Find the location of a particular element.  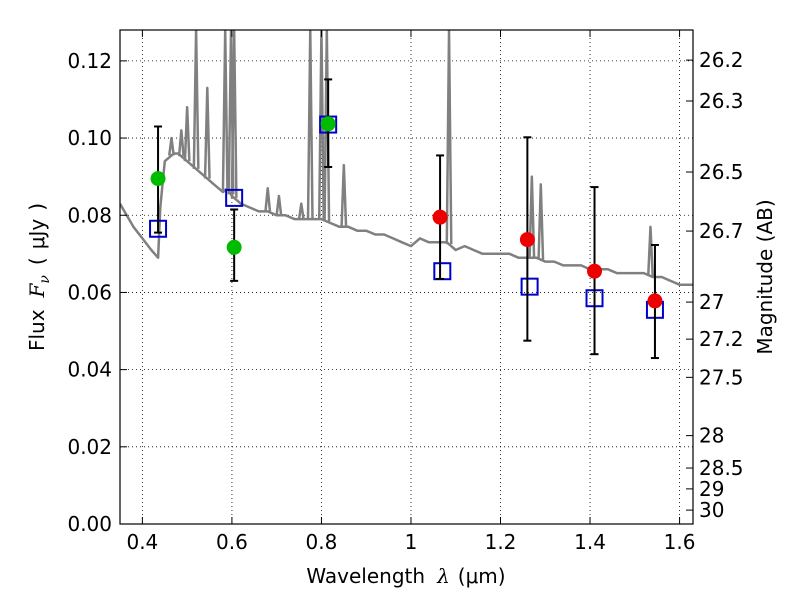

x-axis-title: Wavelength λ (μm) is located at coordinates (405, 576).